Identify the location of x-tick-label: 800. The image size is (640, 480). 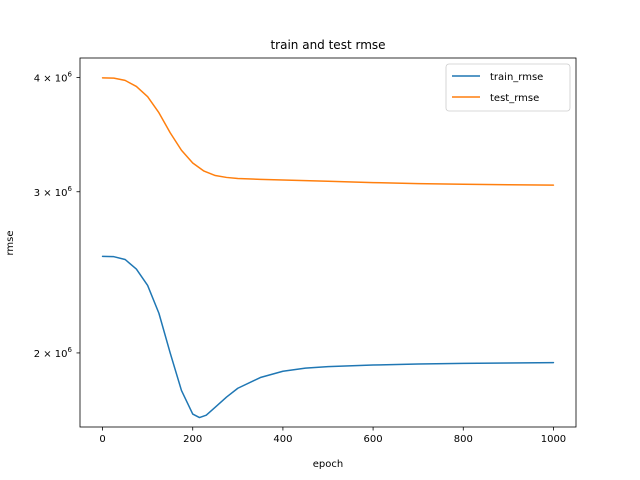
(463, 439).